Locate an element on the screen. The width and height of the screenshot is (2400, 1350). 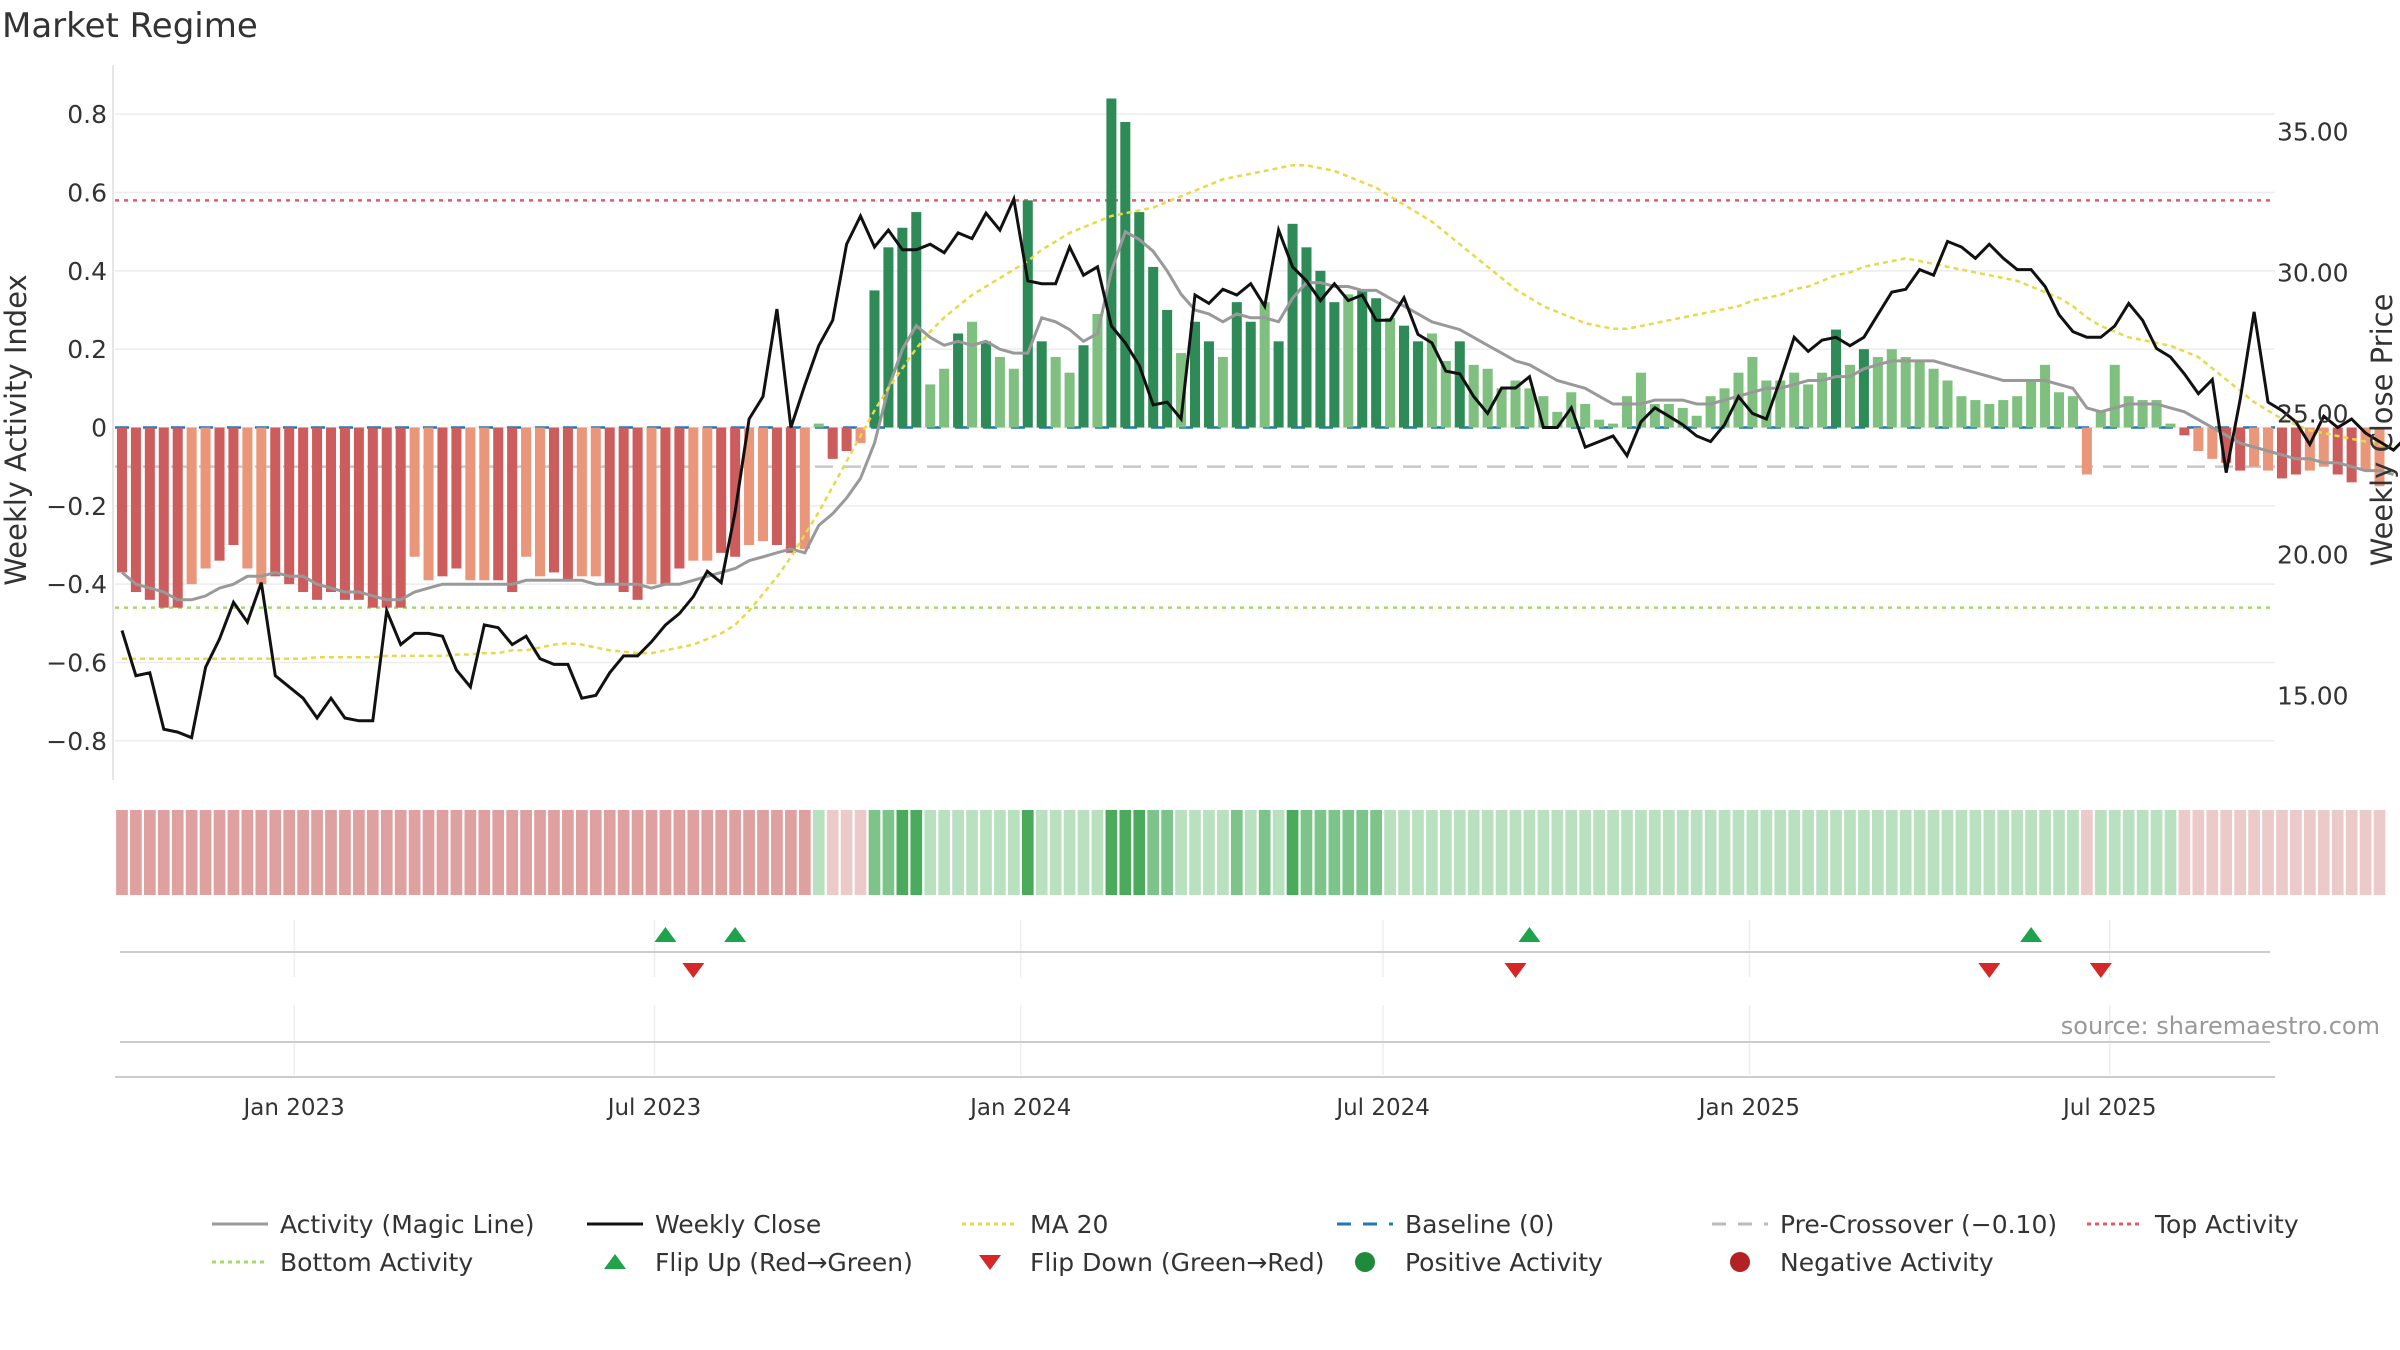
legend-label: MA 20 is located at coordinates (1069, 1224).